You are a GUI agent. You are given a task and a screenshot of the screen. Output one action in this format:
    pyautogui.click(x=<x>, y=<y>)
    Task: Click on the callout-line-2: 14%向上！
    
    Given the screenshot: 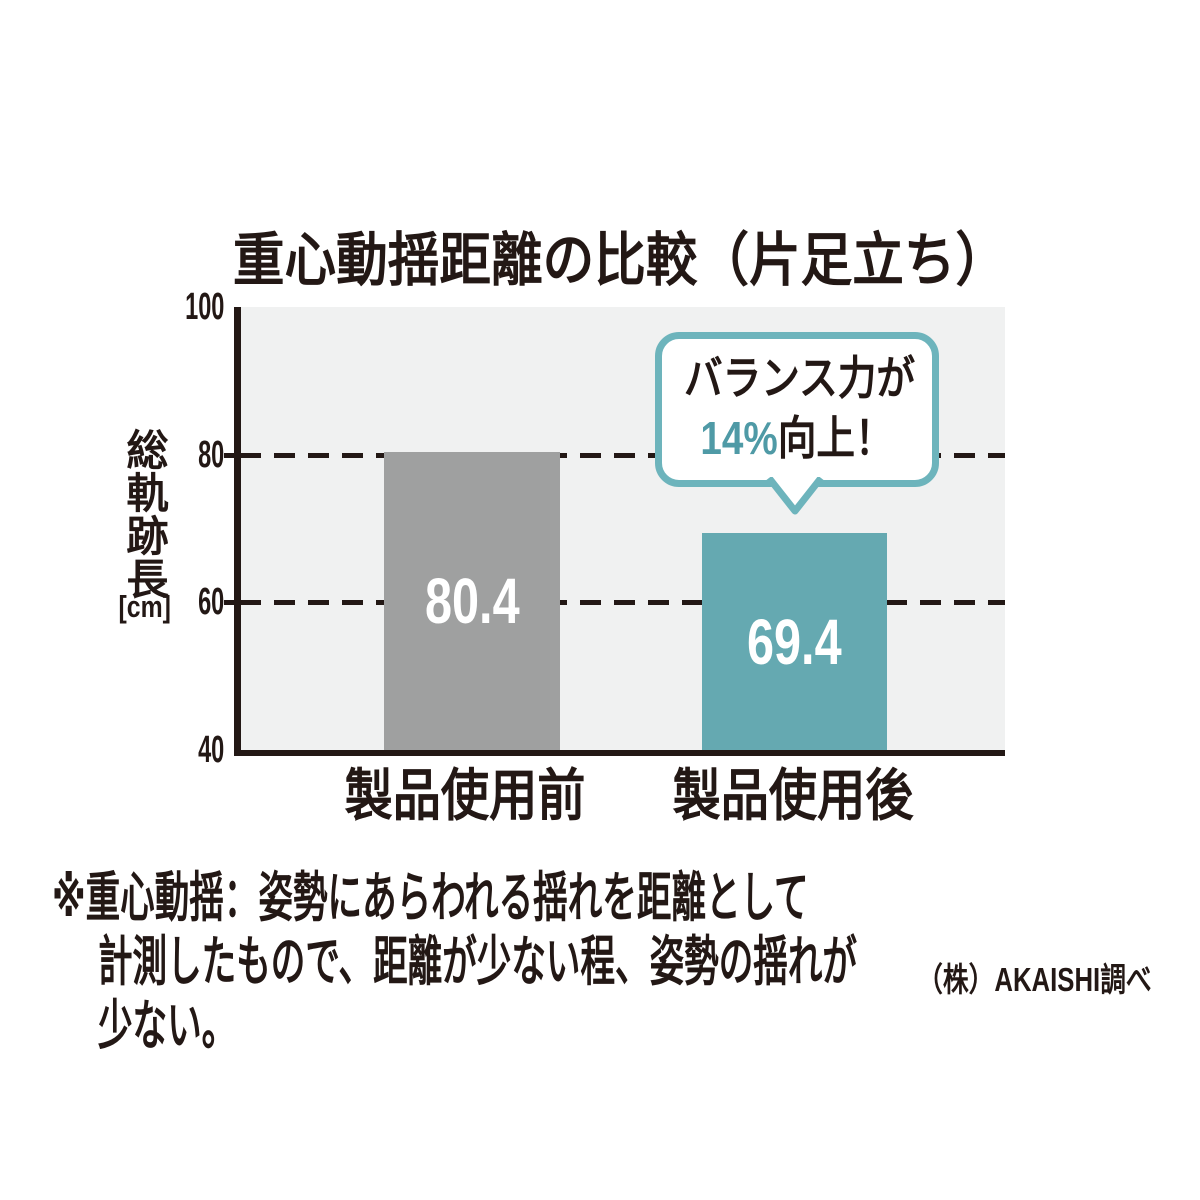 What is the action you would take?
    pyautogui.click(x=797, y=438)
    